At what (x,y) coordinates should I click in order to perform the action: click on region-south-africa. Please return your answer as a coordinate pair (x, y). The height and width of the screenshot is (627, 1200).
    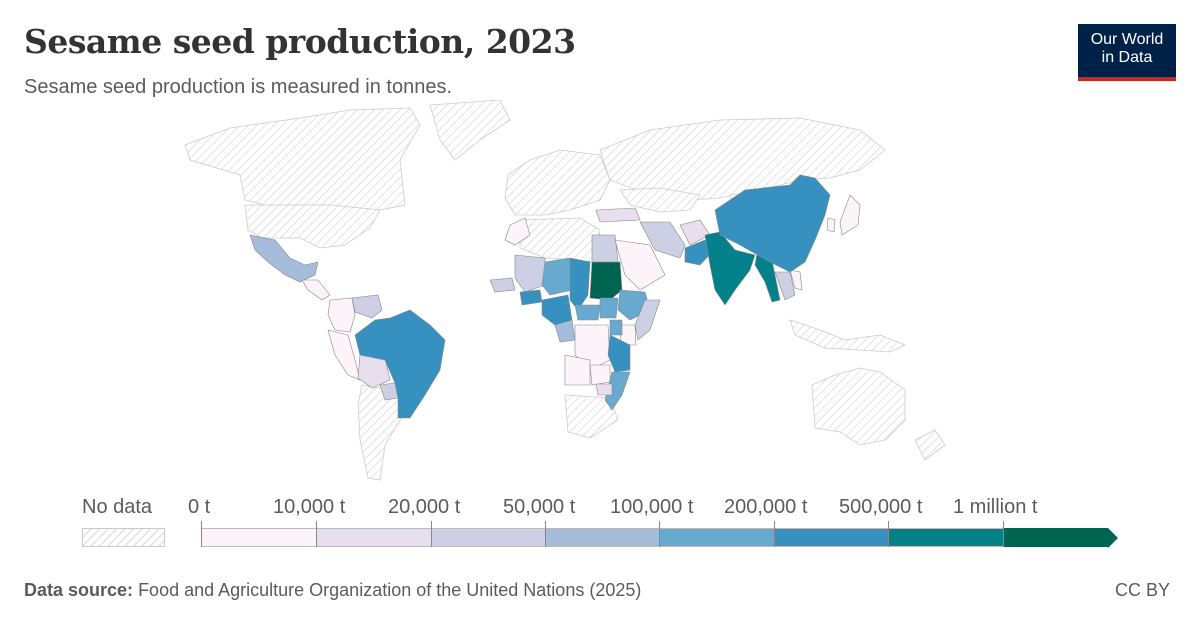
    Looking at the image, I should click on (591, 416).